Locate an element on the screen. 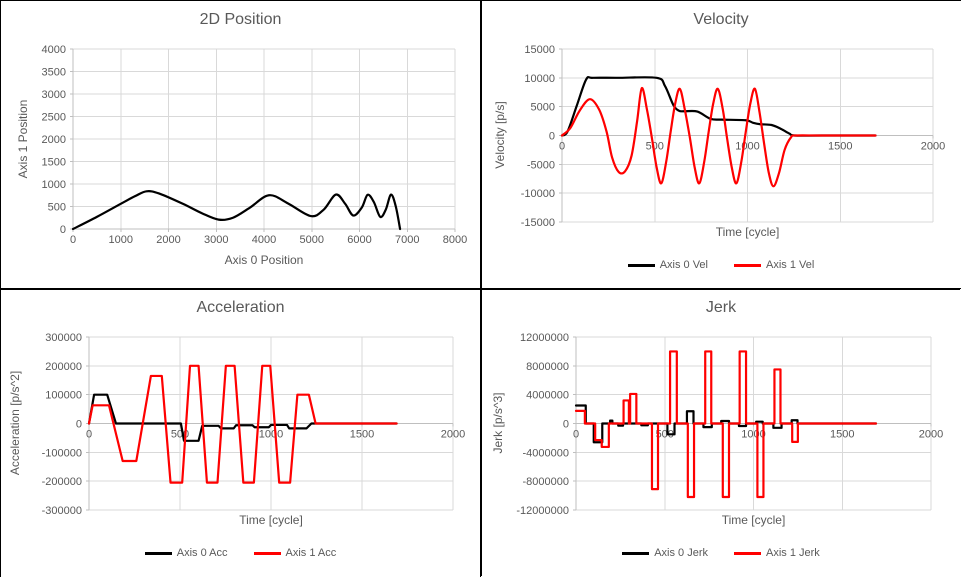  legend-item-axis0-jerk: Axis 0 Jerk is located at coordinates (665, 553).